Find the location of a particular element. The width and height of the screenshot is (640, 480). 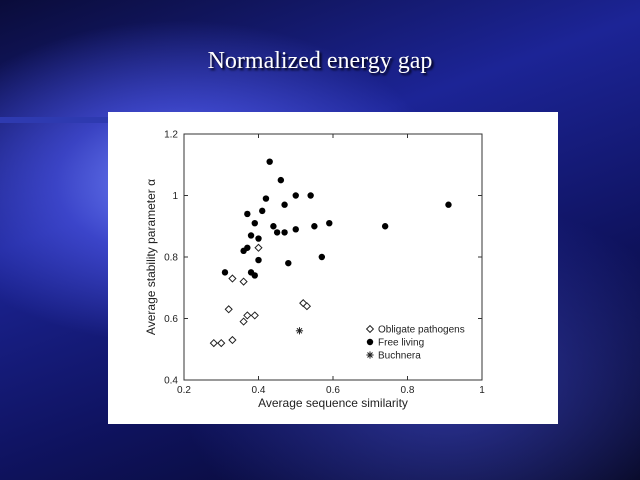

y-tick-label: 0.6 is located at coordinates (171, 319).